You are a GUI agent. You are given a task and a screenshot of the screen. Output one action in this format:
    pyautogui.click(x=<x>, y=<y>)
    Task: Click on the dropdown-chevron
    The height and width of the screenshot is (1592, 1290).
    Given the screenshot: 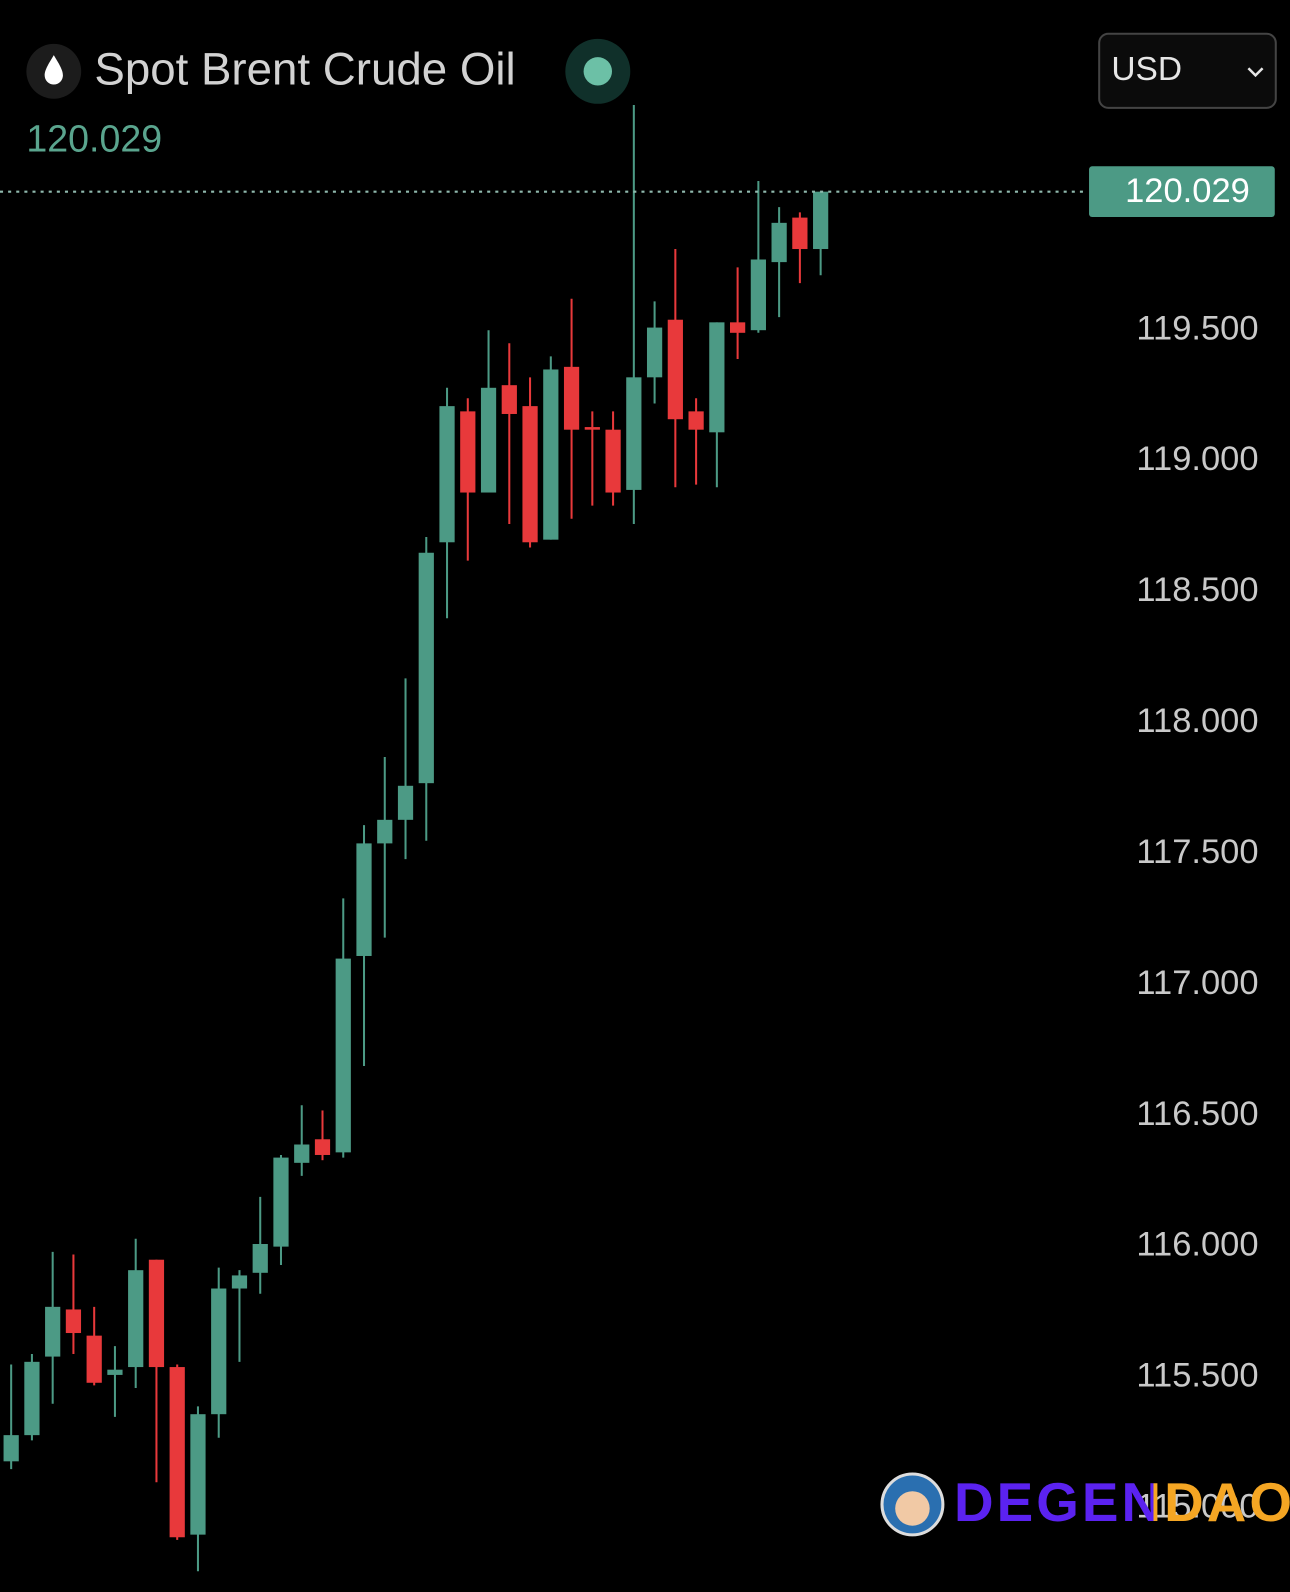 What is the action you would take?
    pyautogui.click(x=1255, y=72)
    